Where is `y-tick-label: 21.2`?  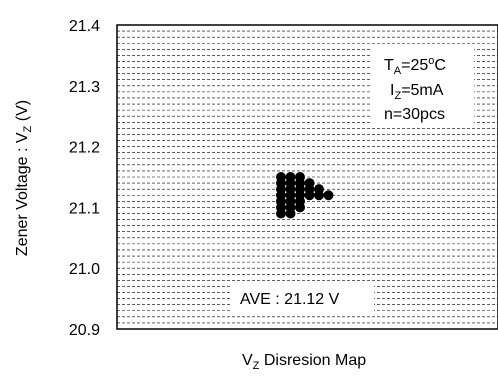
y-tick-label: 21.2 is located at coordinates (84, 148).